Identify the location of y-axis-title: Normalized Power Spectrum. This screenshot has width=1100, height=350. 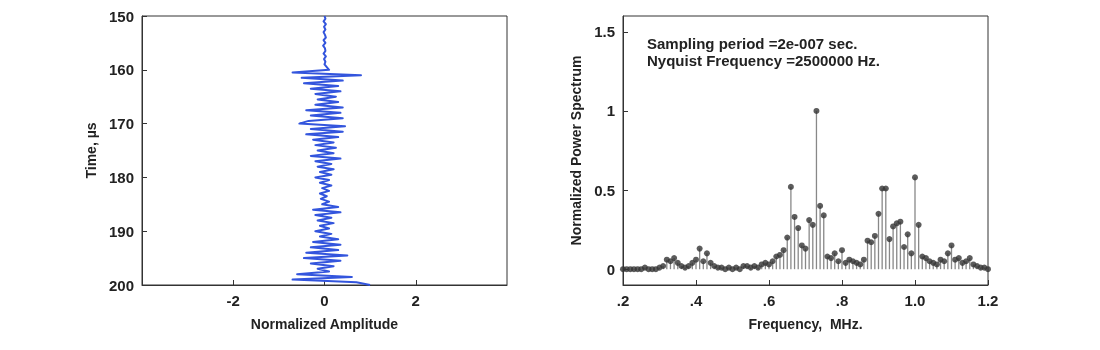
(576, 150).